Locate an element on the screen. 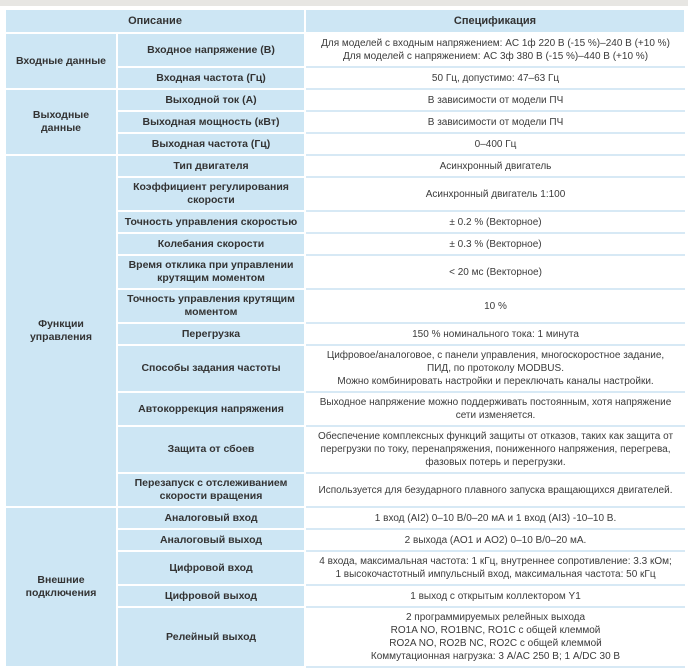  group-cell: Внешние подключения is located at coordinates (61, 587).